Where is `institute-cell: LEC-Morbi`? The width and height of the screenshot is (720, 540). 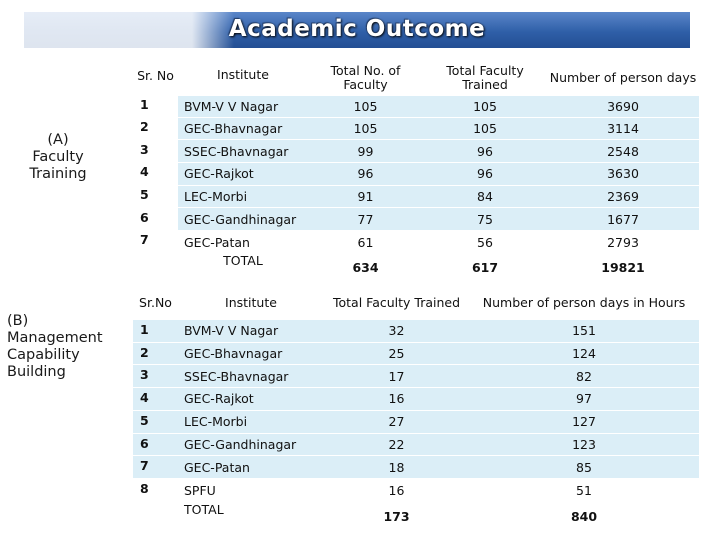 institute-cell: LEC-Morbi is located at coordinates (243, 196).